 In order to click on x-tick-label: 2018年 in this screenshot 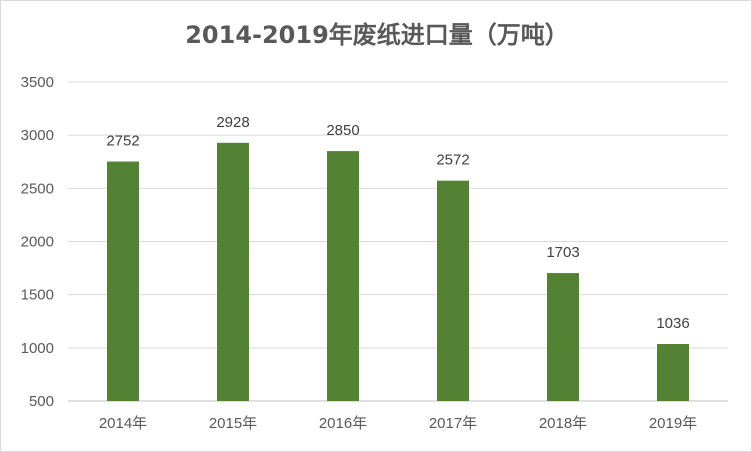, I will do `click(563, 423)`.